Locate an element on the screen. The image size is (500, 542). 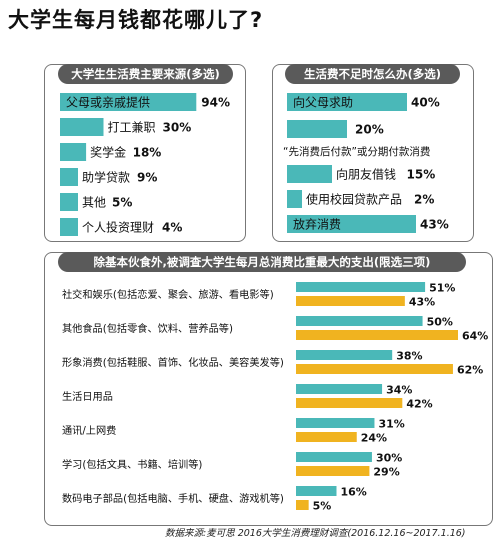
source-category-label: 个人投资理财 is located at coordinates (118, 227).